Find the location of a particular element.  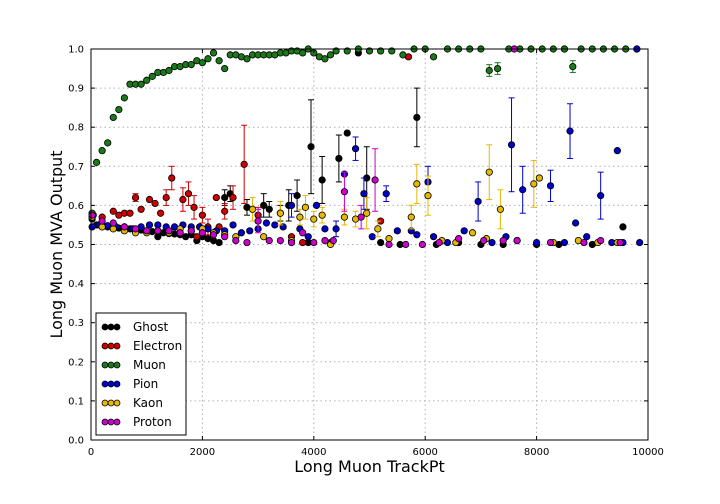

y-tick-label: 0.8 is located at coordinates (76, 128).